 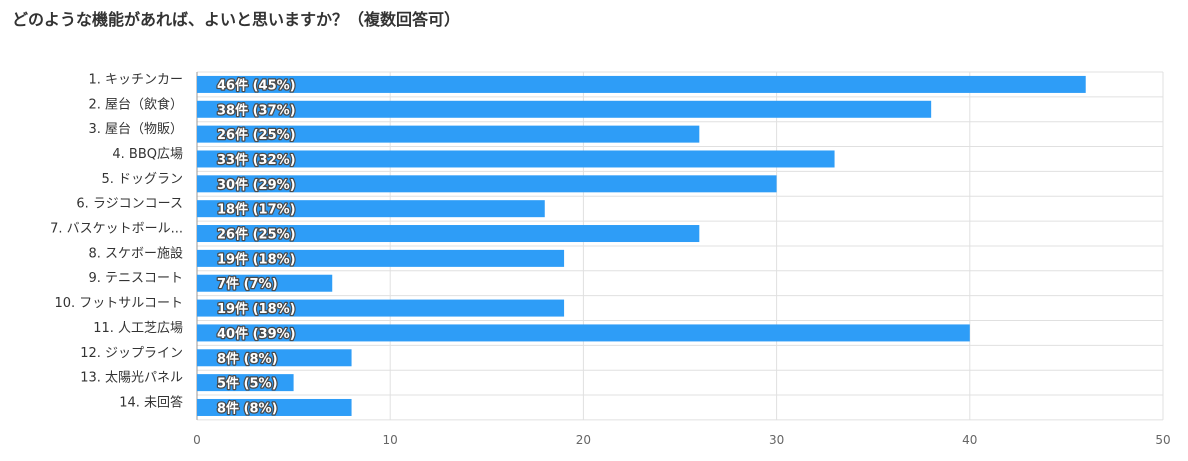 What do you see at coordinates (135, 253) in the screenshot?
I see `category-label: 8. スケボー施設` at bounding box center [135, 253].